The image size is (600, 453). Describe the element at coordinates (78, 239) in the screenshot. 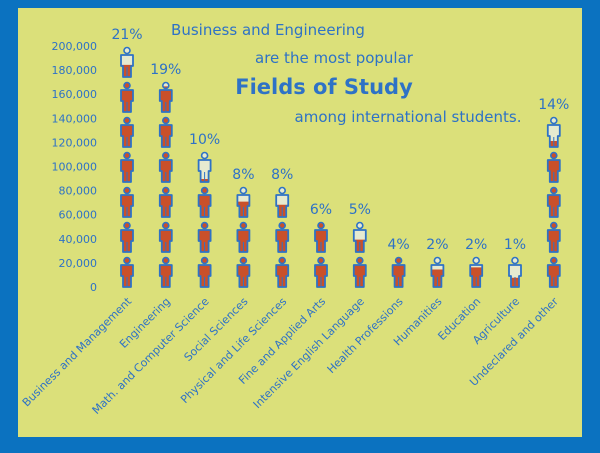

I see `y-tick-label: 40,000` at that location.